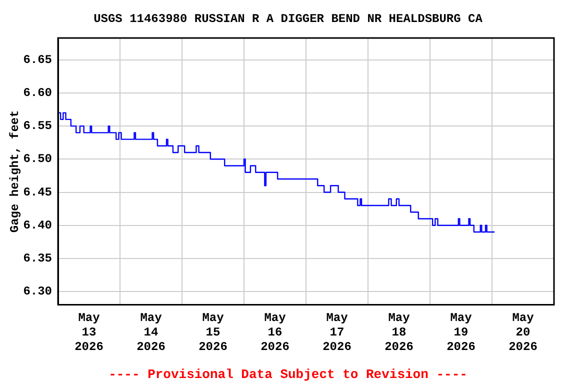  Describe the element at coordinates (275, 332) in the screenshot. I see `x-tick-label: May 16 2026` at that location.